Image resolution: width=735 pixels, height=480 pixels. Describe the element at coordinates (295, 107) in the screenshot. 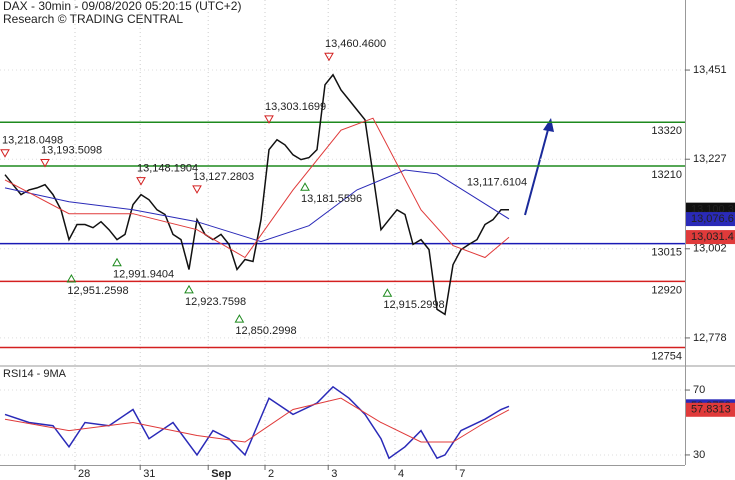

I see `high-label: 13,303.1699` at that location.